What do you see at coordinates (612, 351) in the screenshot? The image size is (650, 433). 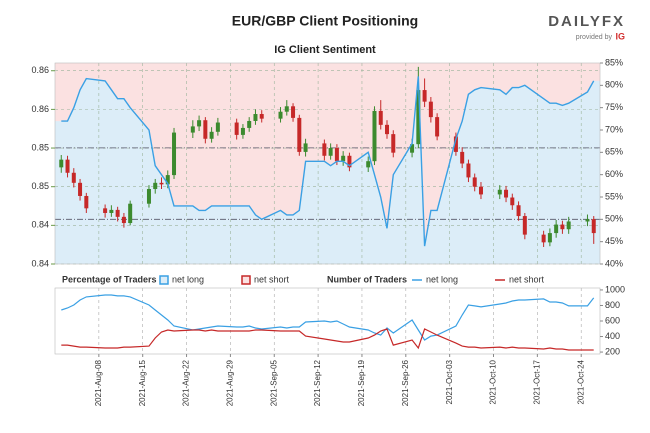 I see `y-tick-label: 200` at bounding box center [612, 351].